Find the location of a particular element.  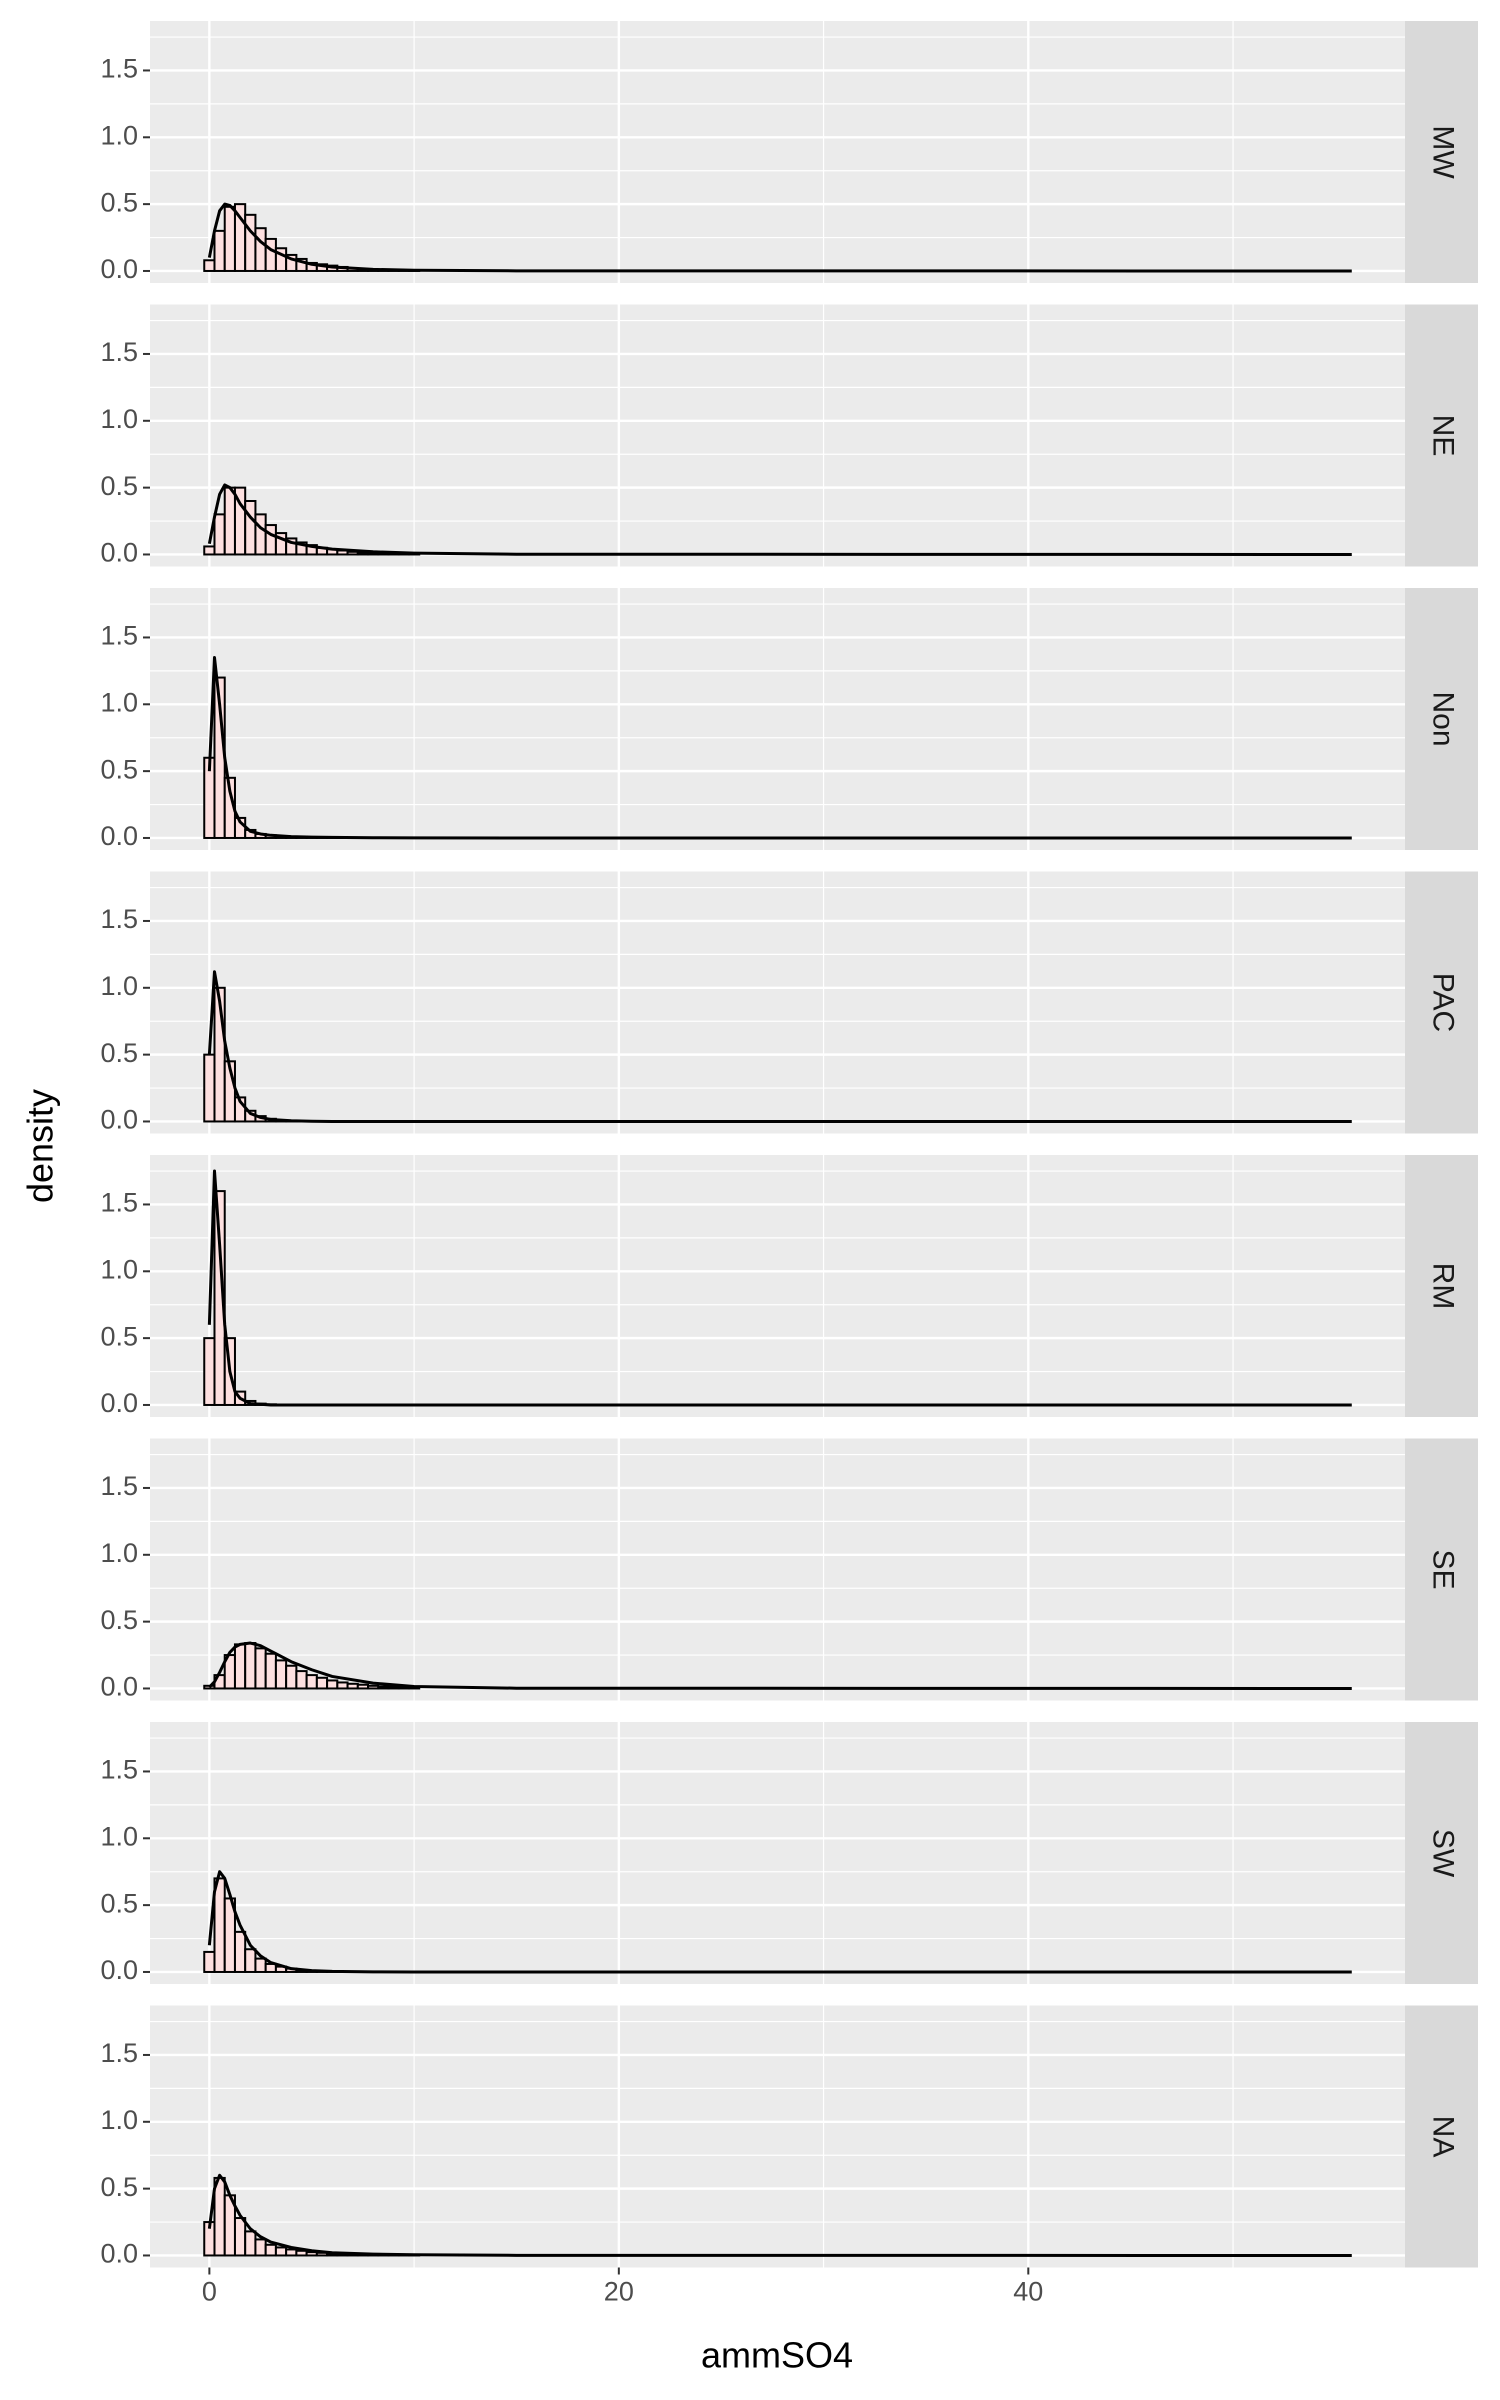

facet-label: PAC is located at coordinates (1443, 1002).